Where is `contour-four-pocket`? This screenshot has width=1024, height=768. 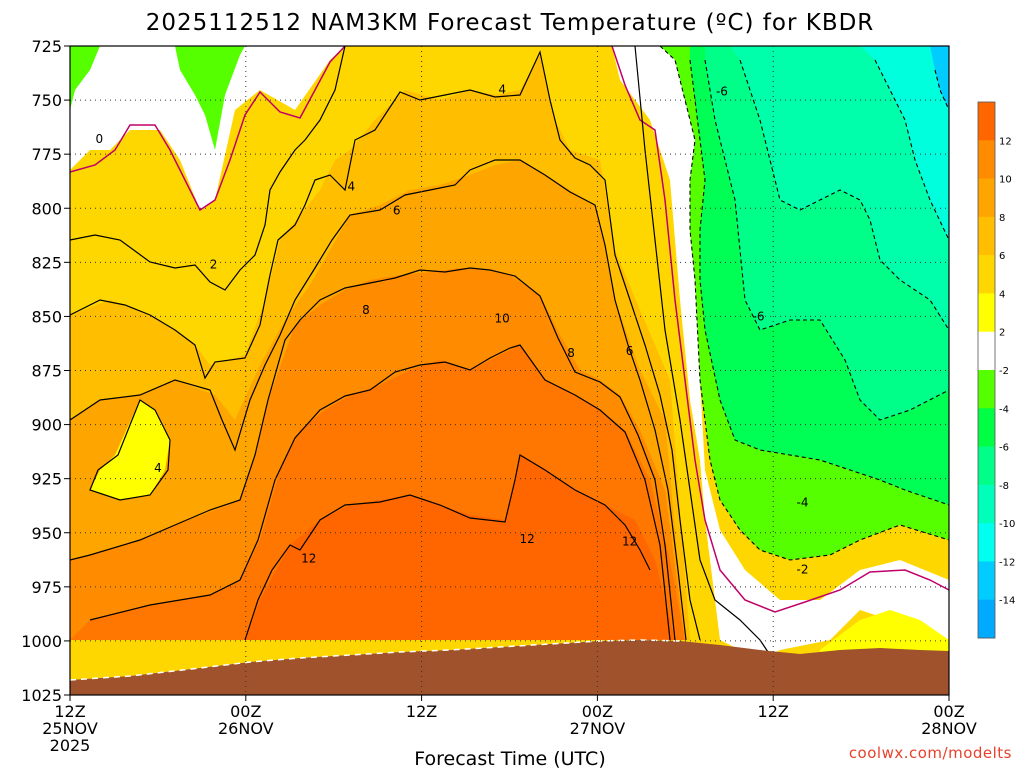
contour-four-pocket is located at coordinates (130, 450).